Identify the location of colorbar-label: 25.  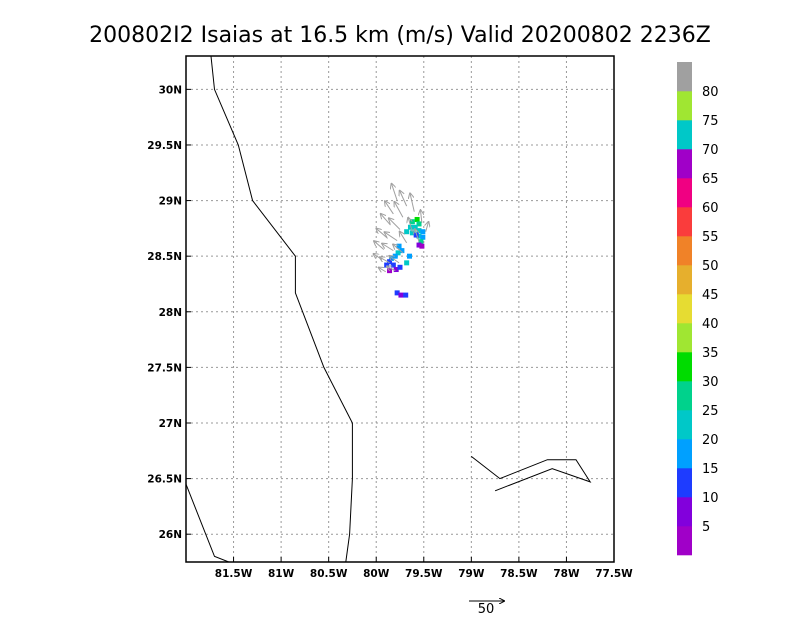
(710, 411).